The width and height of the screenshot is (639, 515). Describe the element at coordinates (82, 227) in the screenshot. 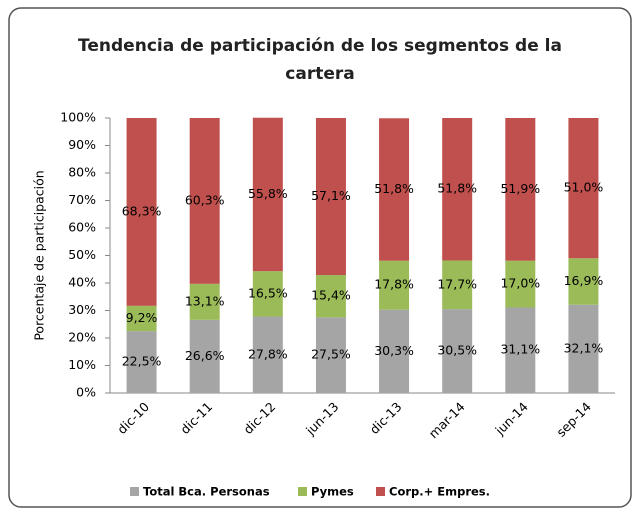

I see `y-tick-label: 60%` at that location.